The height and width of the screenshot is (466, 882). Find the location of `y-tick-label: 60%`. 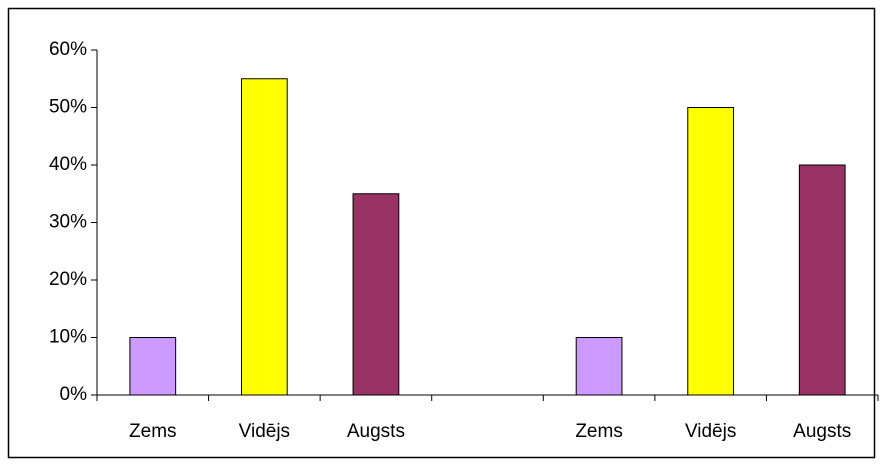

y-tick-label: 60% is located at coordinates (68, 49).